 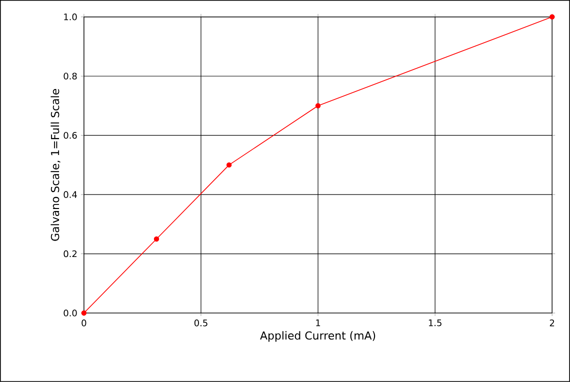 What do you see at coordinates (70, 17) in the screenshot?
I see `y-tick-label: 1.0` at bounding box center [70, 17].